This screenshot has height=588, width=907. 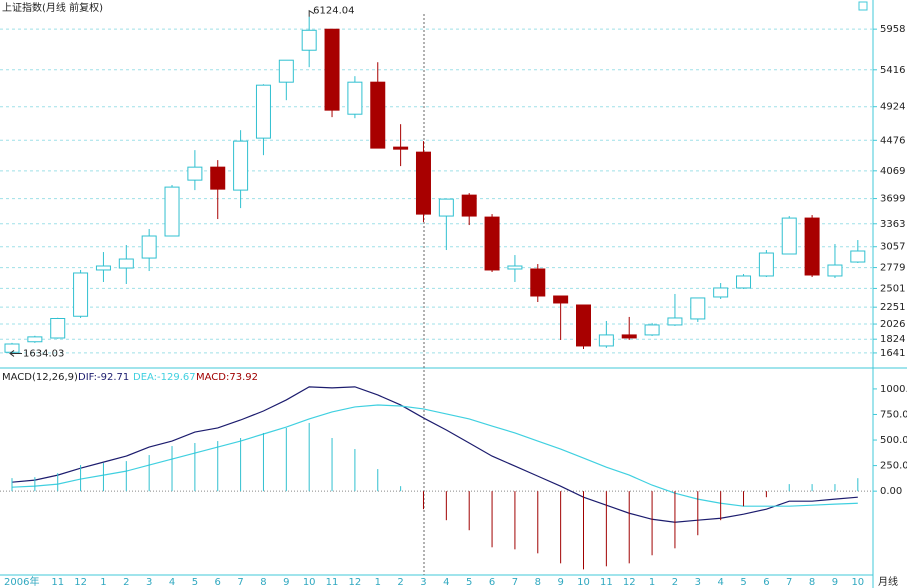 What do you see at coordinates (893, 414) in the screenshot?
I see `y-tick-label: 750.00` at bounding box center [893, 414].